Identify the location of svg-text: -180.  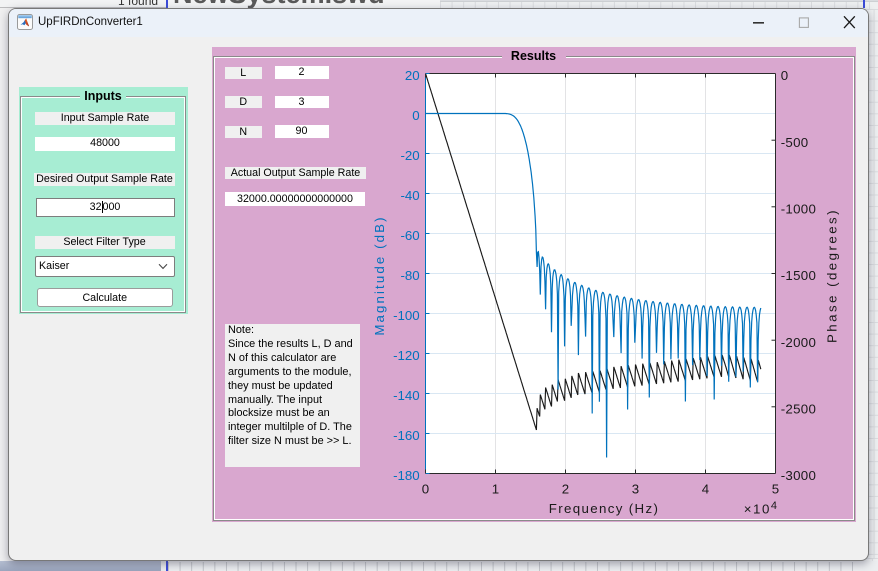
(406, 475).